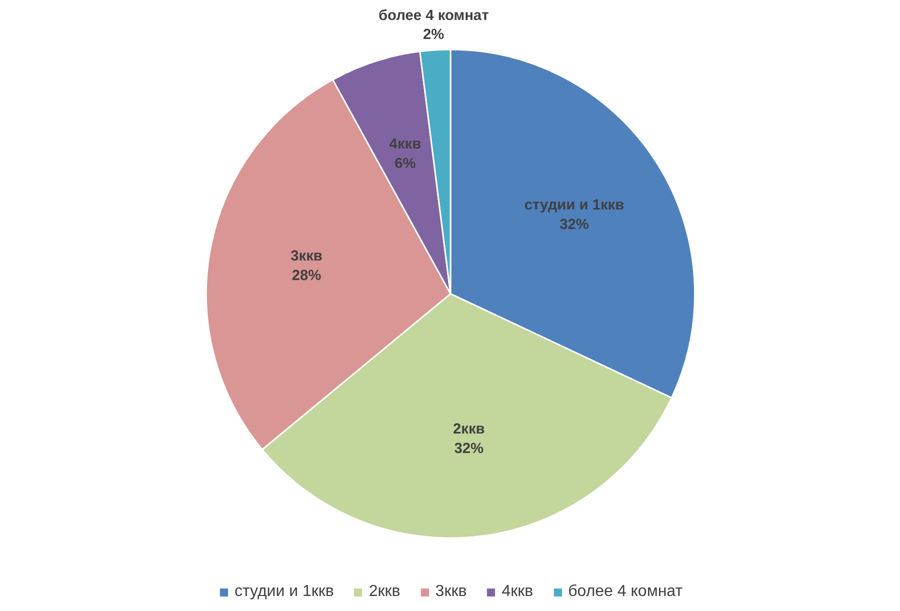  What do you see at coordinates (306, 256) in the screenshot?
I see `slice-label: 3ккв` at bounding box center [306, 256].